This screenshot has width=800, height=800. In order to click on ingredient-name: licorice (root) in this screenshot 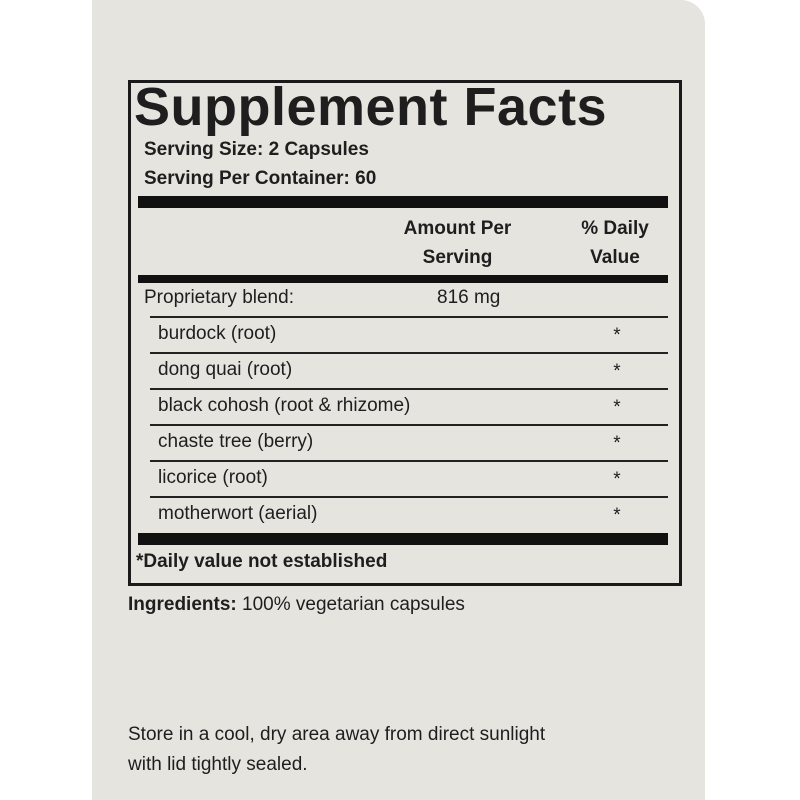, I will do `click(213, 477)`.